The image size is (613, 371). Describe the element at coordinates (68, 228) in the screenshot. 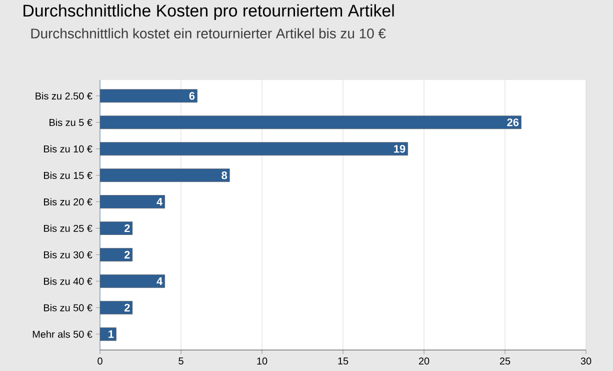

I see `y-tick-label: Bis zu 25 €` at that location.